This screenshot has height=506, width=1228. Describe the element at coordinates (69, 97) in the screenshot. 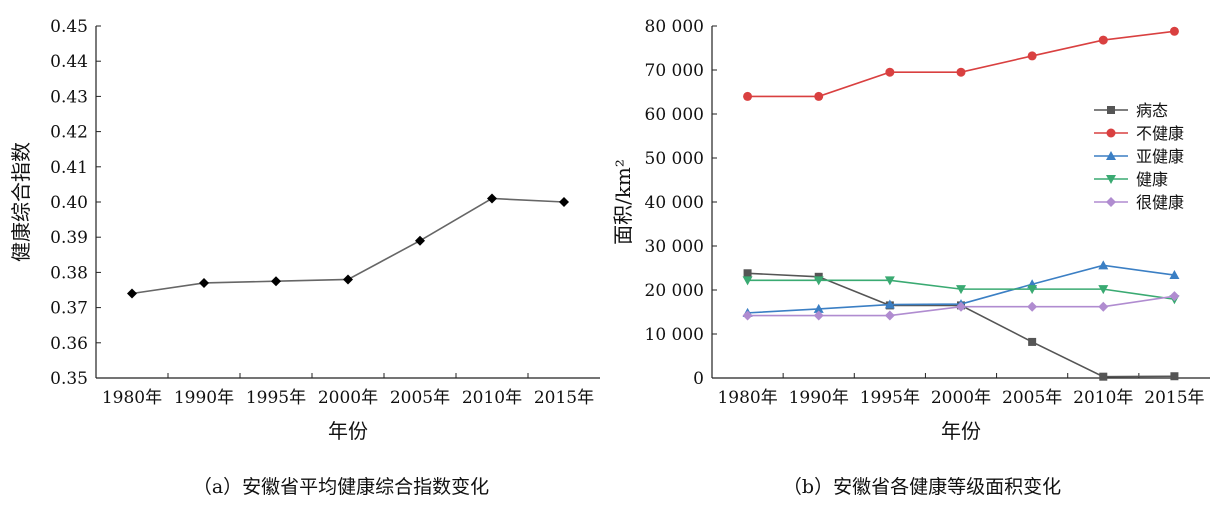

I see `y-tick-label: 0.43` at that location.